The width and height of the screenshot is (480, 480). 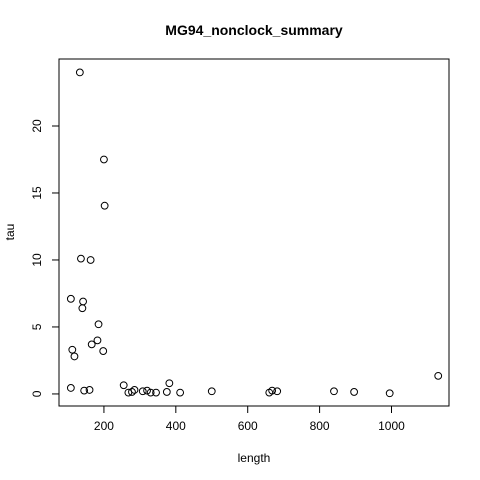 What do you see at coordinates (10, 232) in the screenshot?
I see `y-axis-label: tau` at bounding box center [10, 232].